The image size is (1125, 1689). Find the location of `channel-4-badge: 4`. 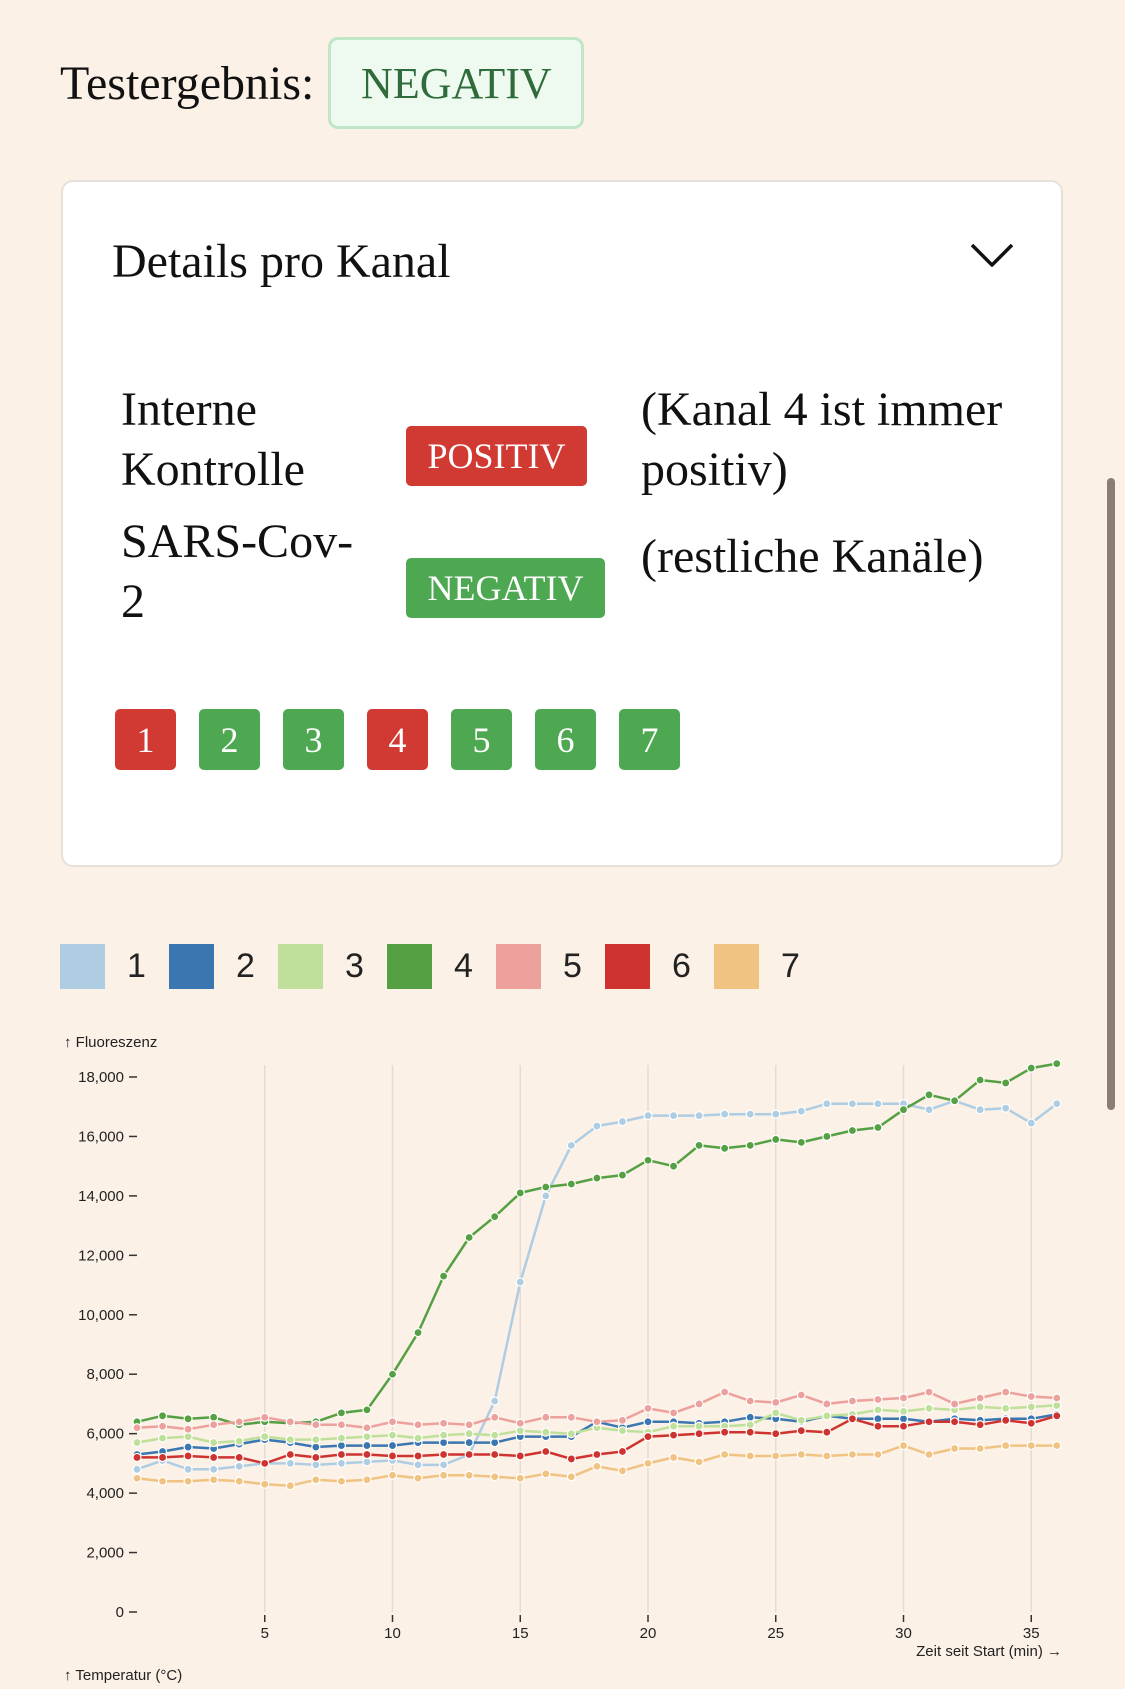

channel-4-badge: 4 is located at coordinates (397, 739).